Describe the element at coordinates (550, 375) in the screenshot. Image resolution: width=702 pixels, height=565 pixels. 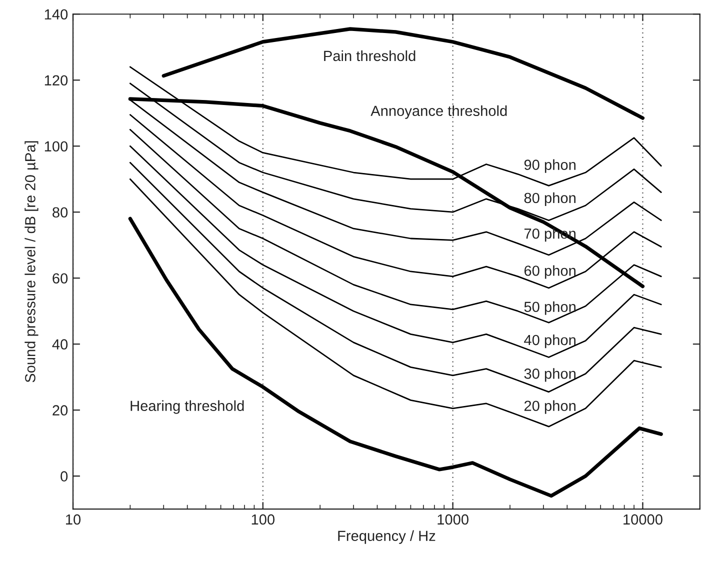
I see `annotation: 30 phon` at that location.